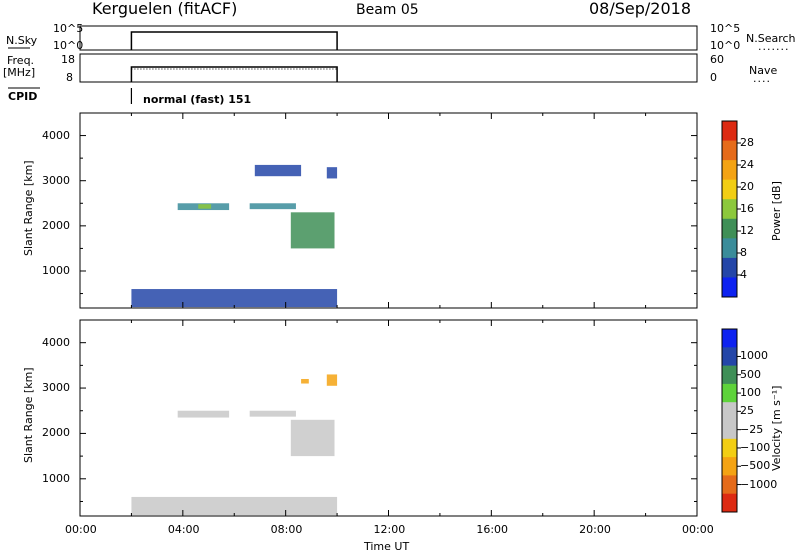  Describe the element at coordinates (747, 186) in the screenshot. I see `colorbar-tick-label: 20` at that location.